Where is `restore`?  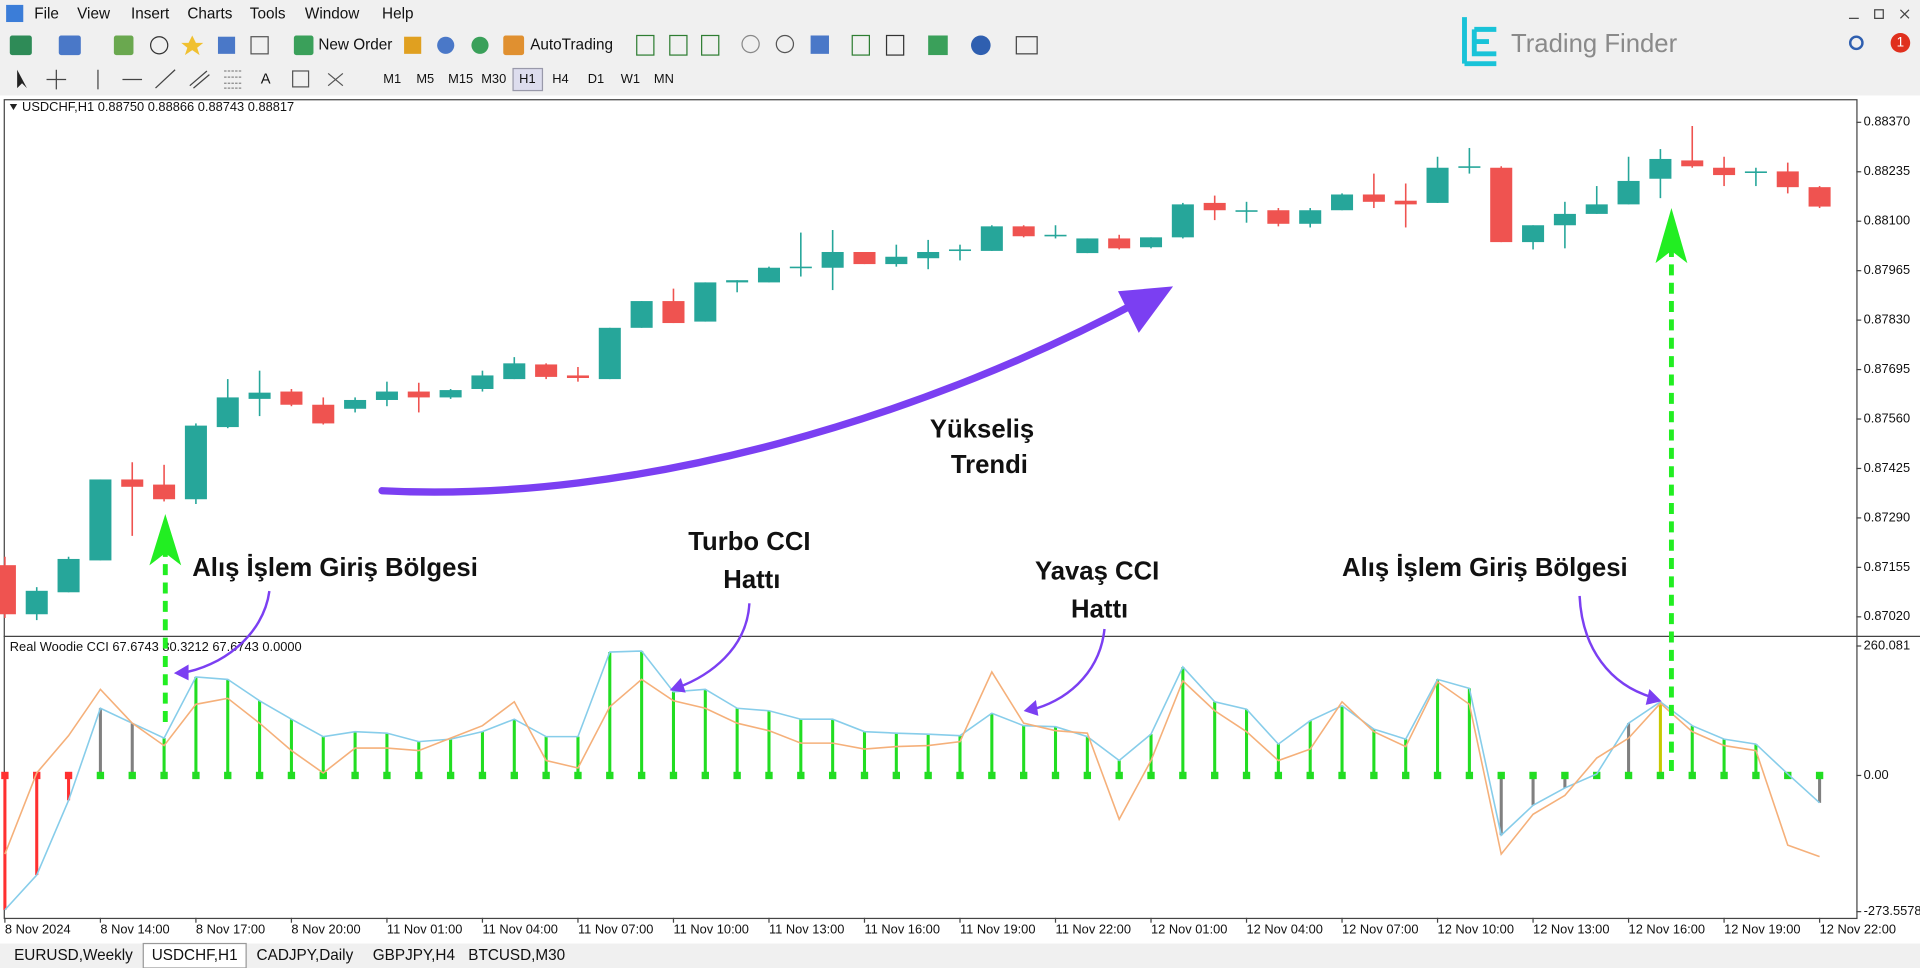
restore is located at coordinates (1879, 14).